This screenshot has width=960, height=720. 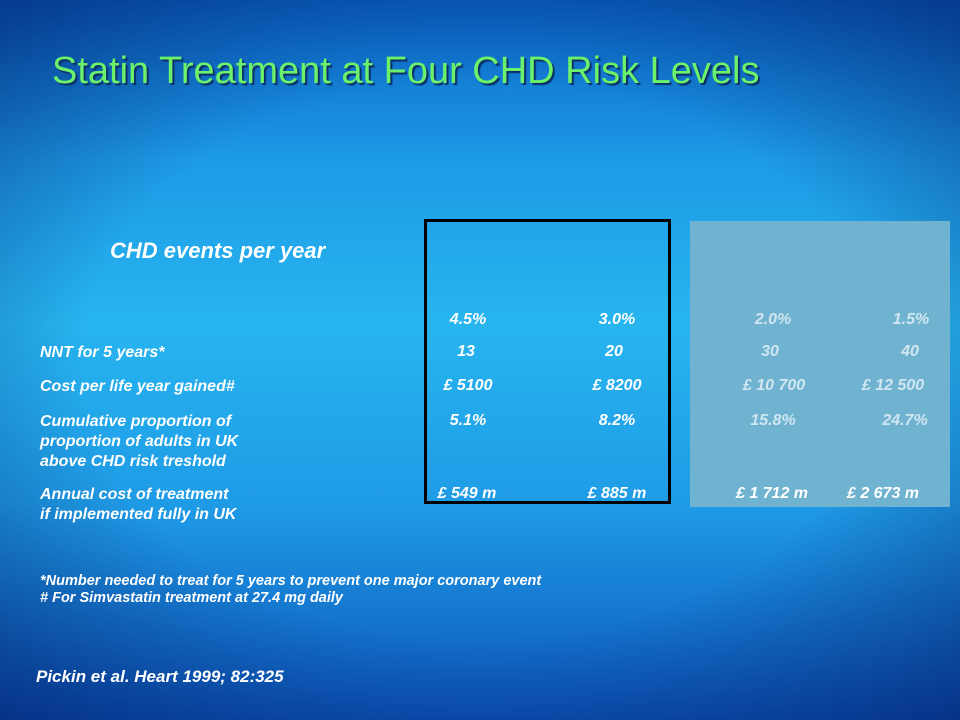 I want to click on cumulative-value-3: 15.8%, so click(x=773, y=420).